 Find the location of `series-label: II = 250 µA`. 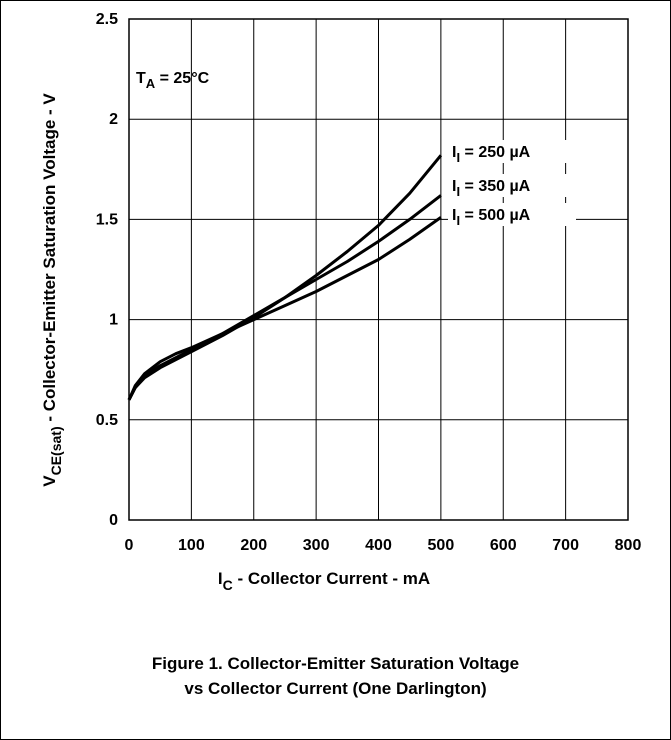

series-label: II = 250 µA is located at coordinates (491, 154).